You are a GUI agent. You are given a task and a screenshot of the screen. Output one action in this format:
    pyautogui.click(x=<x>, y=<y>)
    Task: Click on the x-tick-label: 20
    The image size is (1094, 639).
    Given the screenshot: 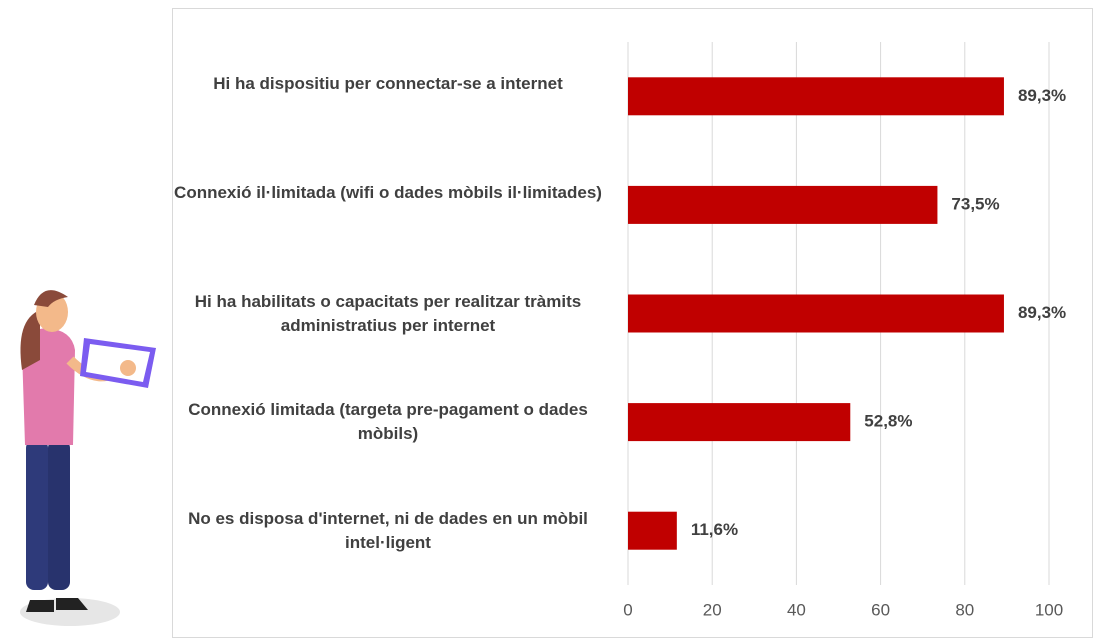 What is the action you would take?
    pyautogui.click(x=712, y=609)
    